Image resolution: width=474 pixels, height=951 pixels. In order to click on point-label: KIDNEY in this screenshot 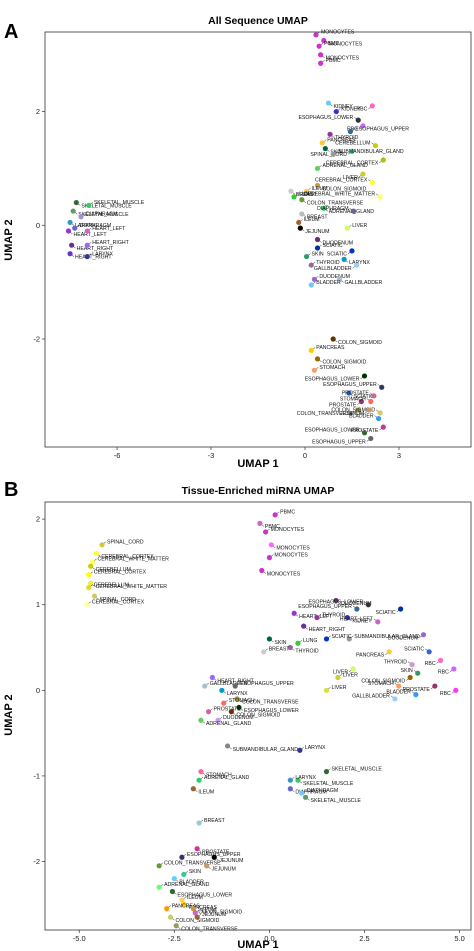, I will do `click(351, 109)`.